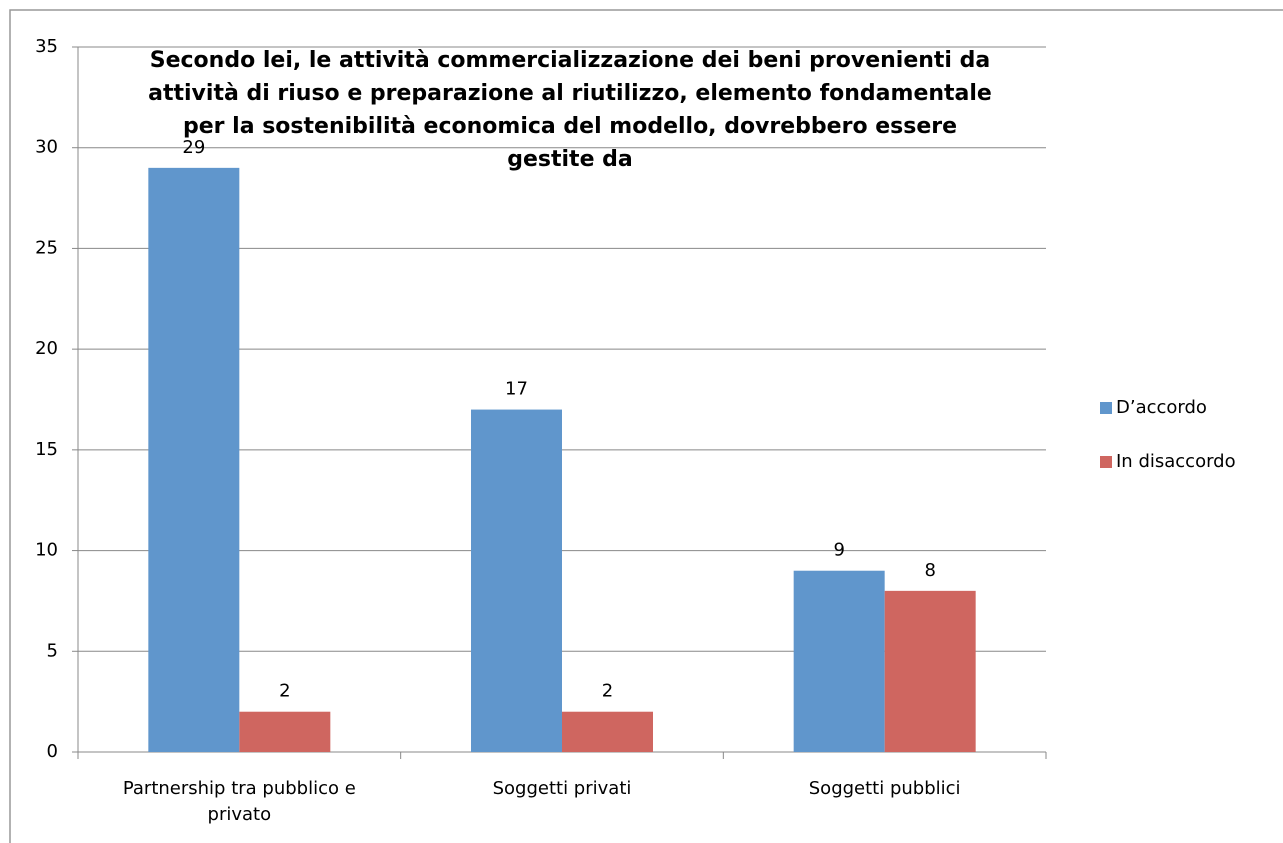 The width and height of the screenshot is (1283, 843). I want to click on y-tick-label: 25, so click(46, 247).